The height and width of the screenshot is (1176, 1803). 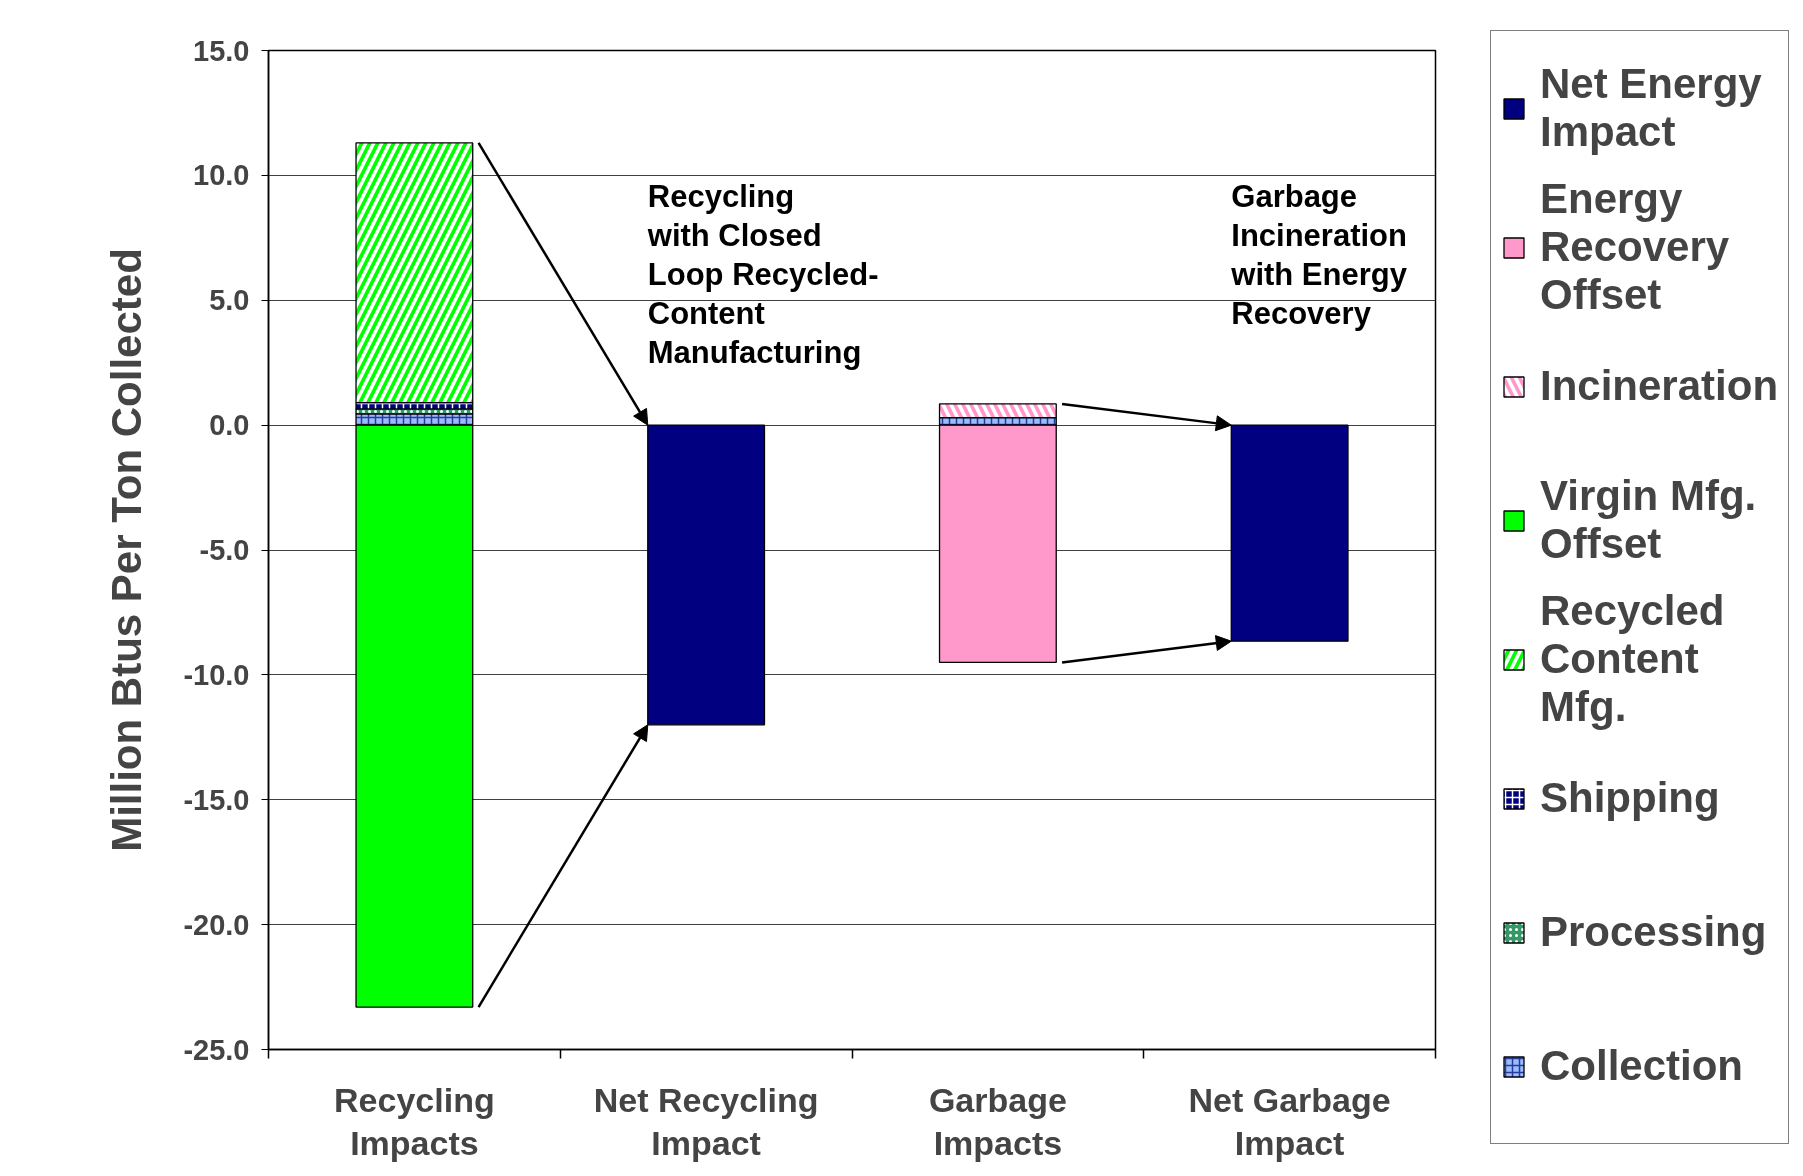 What do you see at coordinates (1653, 932) in the screenshot?
I see `legend-label: Processing` at bounding box center [1653, 932].